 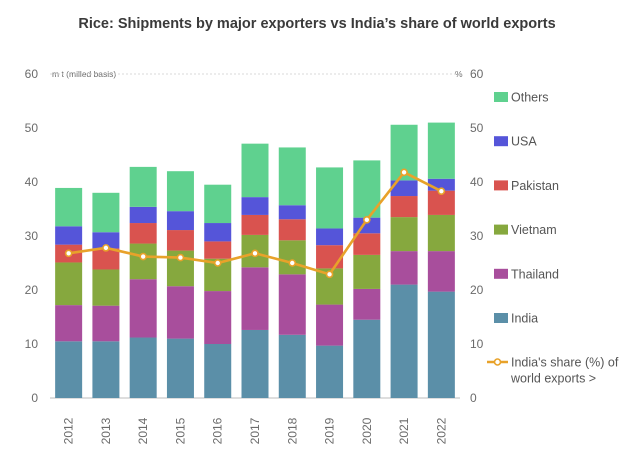 I want to click on legend-label-india: India, so click(x=524, y=319).